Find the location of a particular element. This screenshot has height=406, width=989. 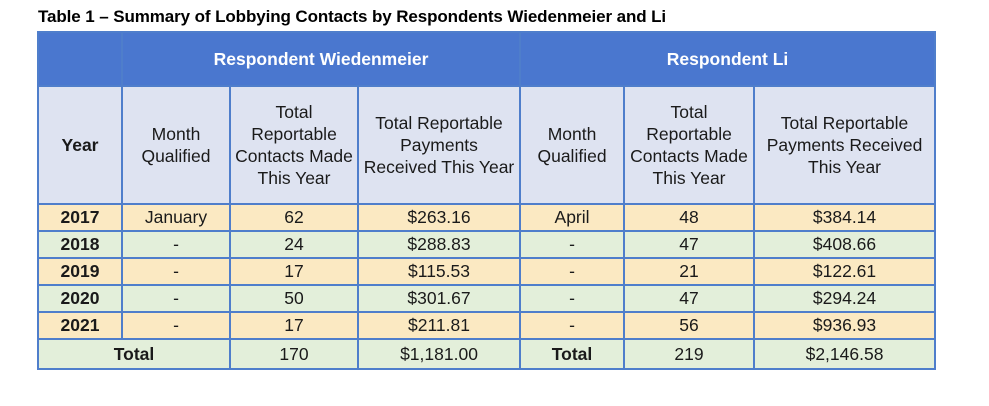

col-header-w-contacts: Total Reportable Contacts Made This Year is located at coordinates (294, 145).